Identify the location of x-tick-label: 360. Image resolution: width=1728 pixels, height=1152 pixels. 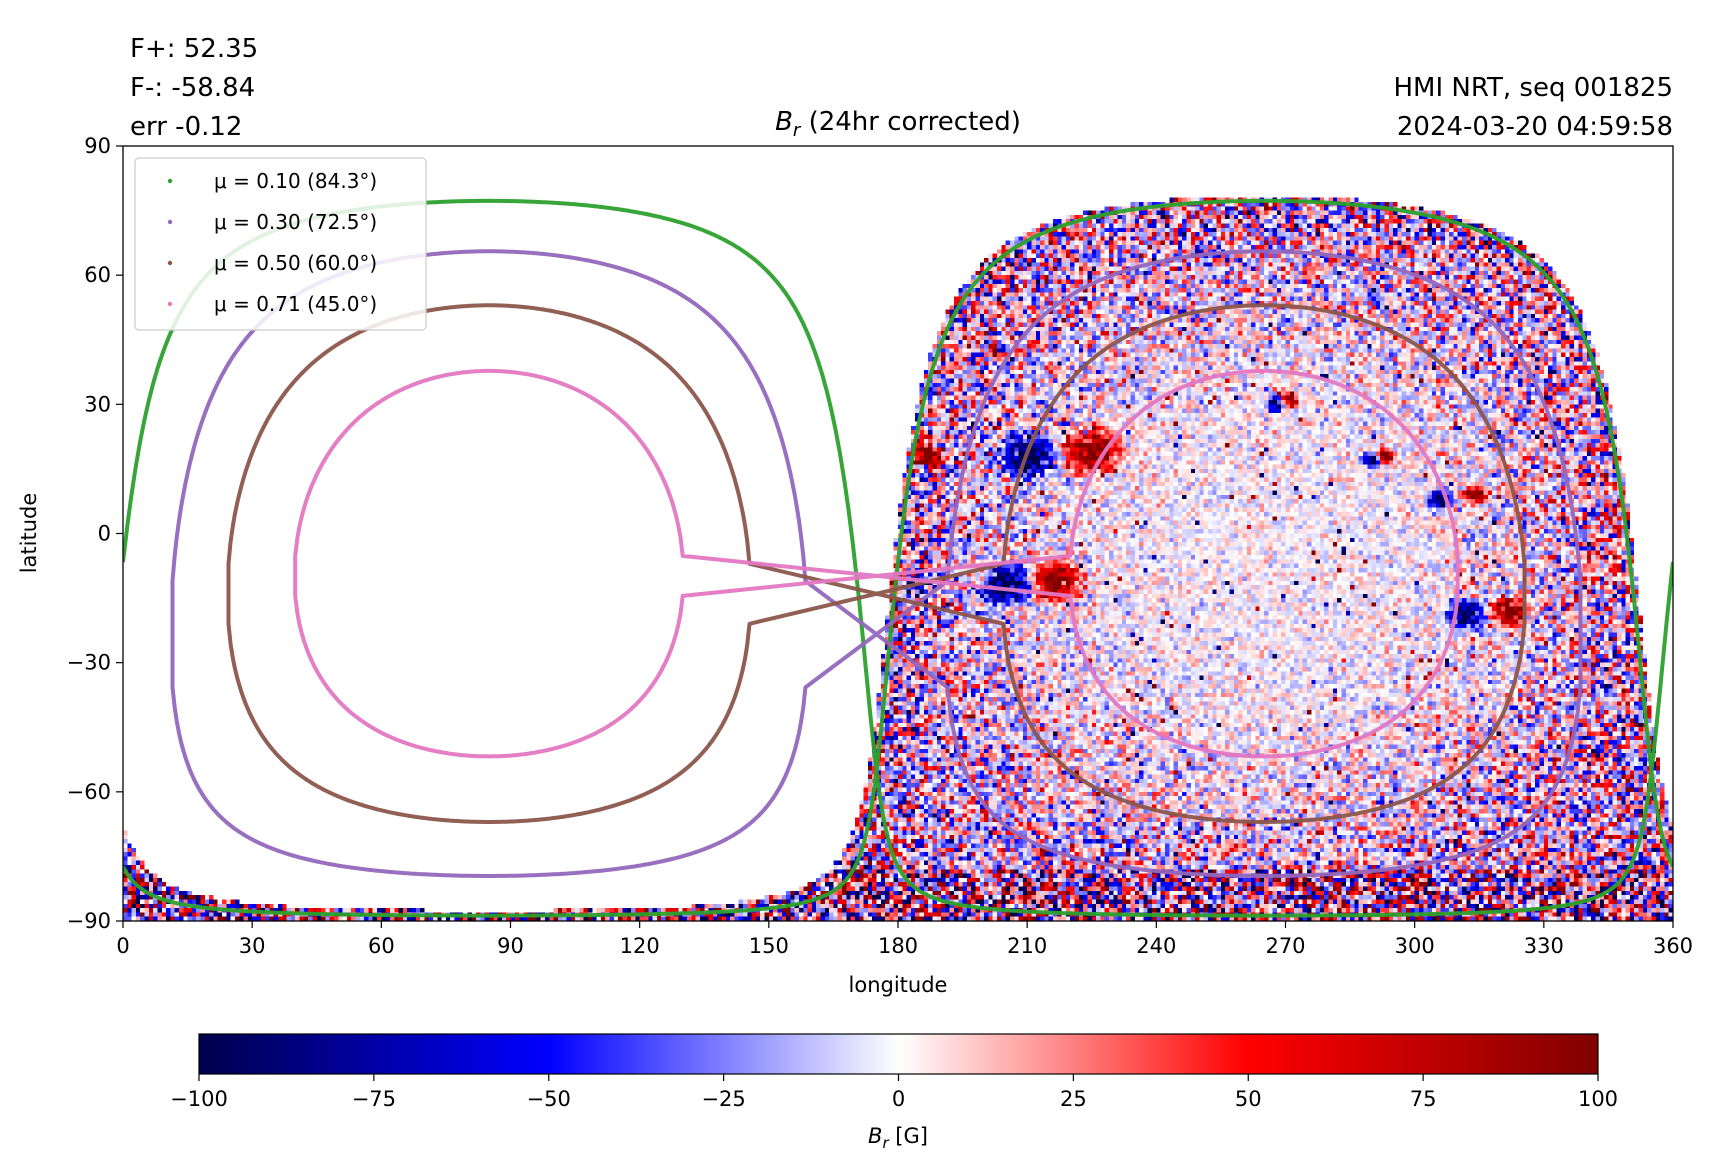
(1673, 946).